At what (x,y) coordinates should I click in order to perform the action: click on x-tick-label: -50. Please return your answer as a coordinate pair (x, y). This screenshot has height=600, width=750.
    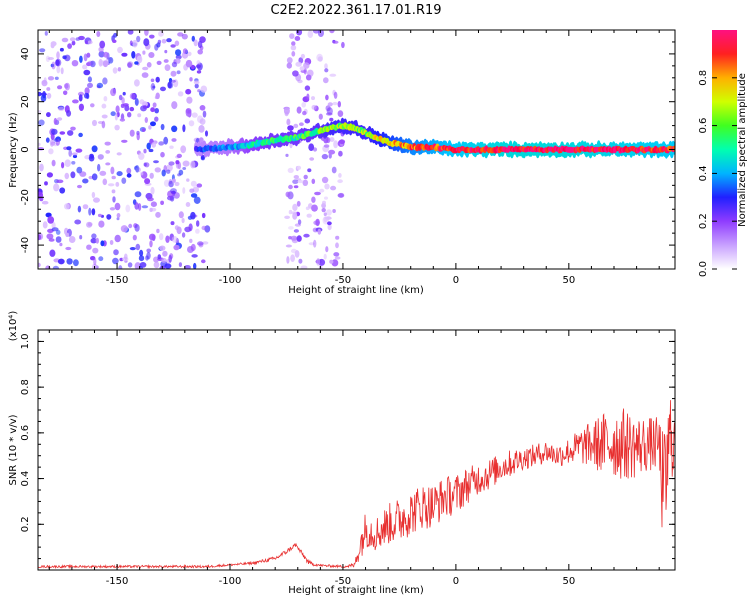
    Looking at the image, I should click on (343, 581).